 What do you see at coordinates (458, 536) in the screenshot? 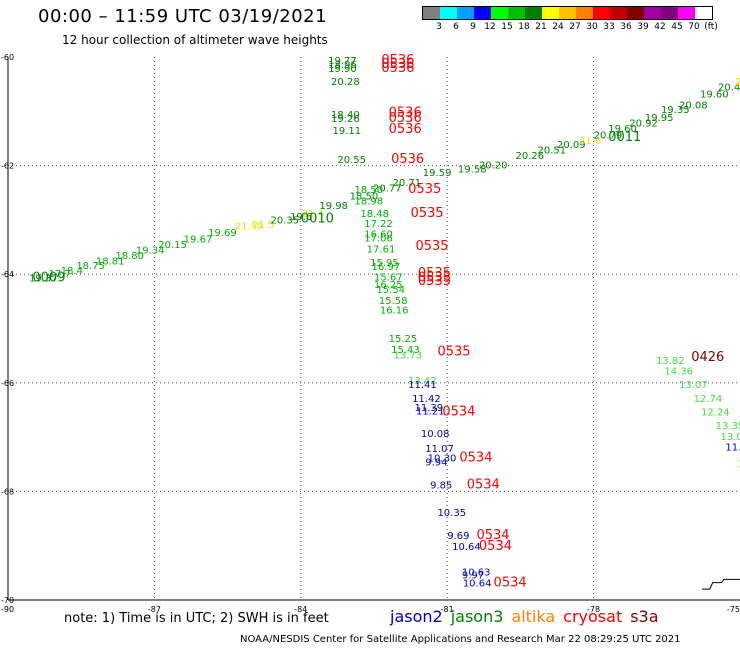
I see `wave-height-point: 9.69` at bounding box center [458, 536].